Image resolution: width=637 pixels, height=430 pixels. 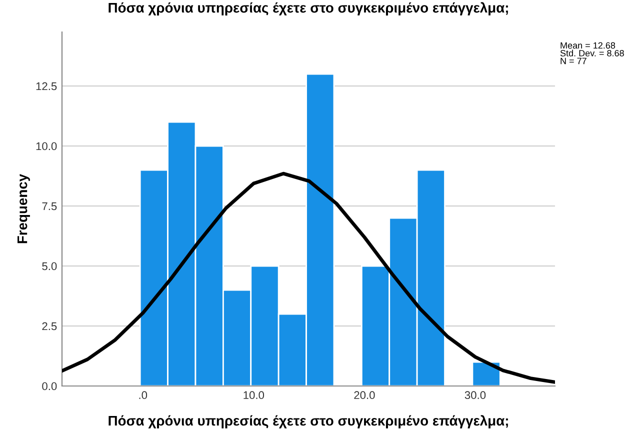 I want to click on x-tick-label: 20.0, so click(x=364, y=395).